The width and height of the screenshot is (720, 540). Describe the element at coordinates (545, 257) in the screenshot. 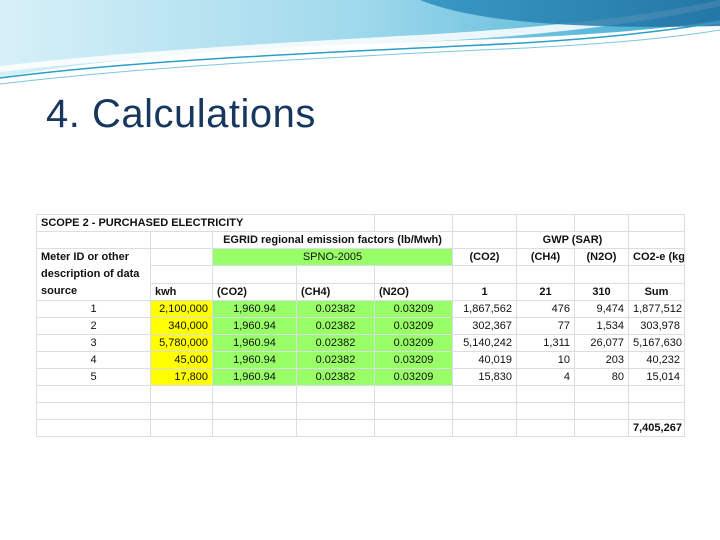

I see `gas-header-ch4: (CH4)` at that location.